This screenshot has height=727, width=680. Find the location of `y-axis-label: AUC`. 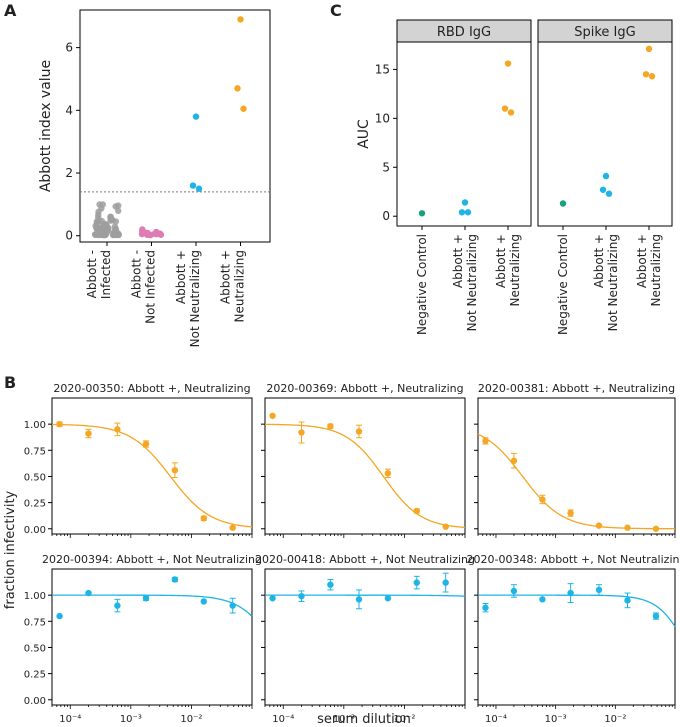

y-axis-label: AUC is located at coordinates (364, 134).